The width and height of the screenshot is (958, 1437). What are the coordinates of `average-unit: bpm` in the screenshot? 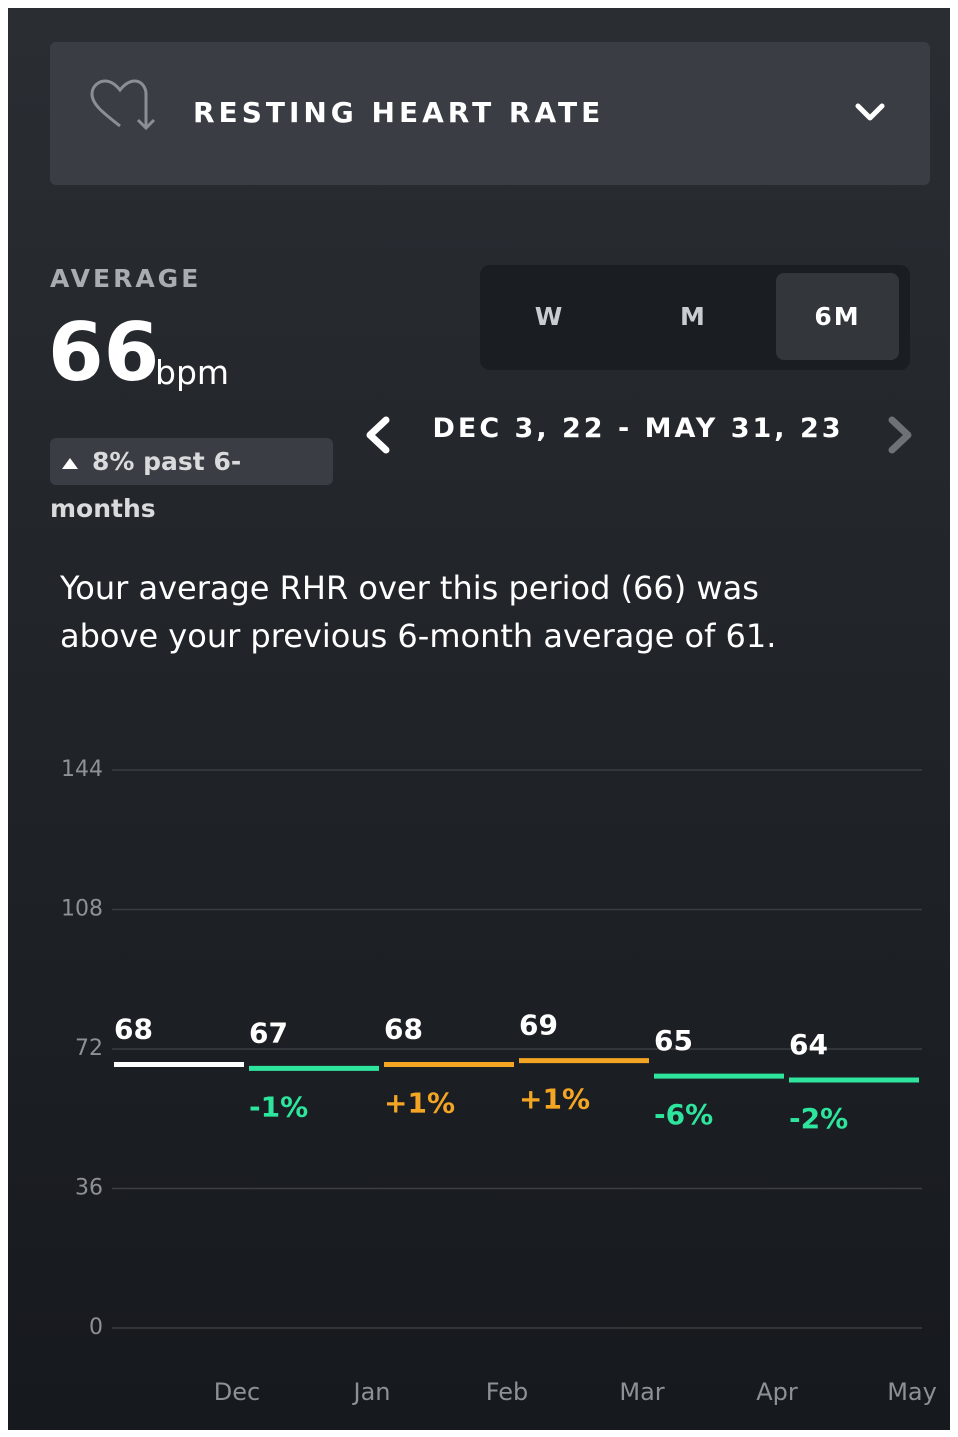 It's located at (192, 372).